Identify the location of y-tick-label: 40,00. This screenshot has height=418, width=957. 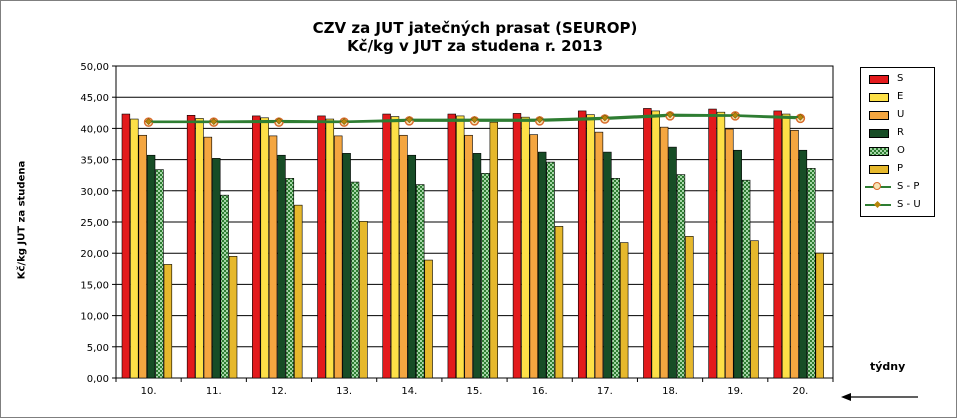
(94, 129).